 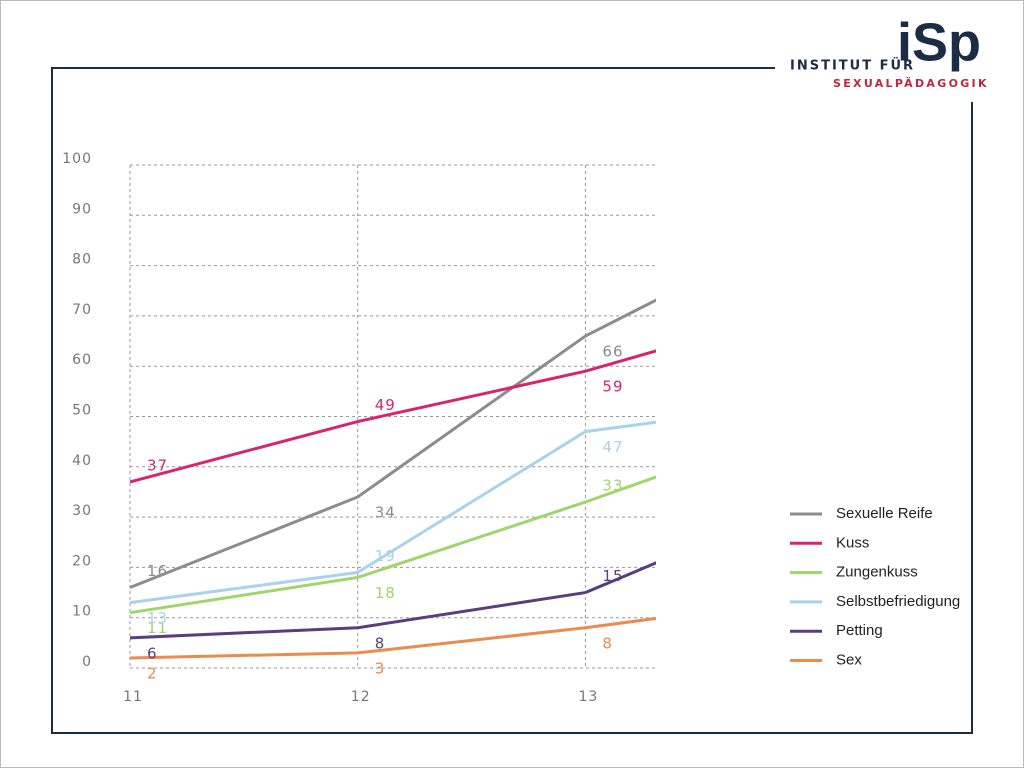 What do you see at coordinates (859, 630) in the screenshot?
I see `legend-label: Petting` at bounding box center [859, 630].